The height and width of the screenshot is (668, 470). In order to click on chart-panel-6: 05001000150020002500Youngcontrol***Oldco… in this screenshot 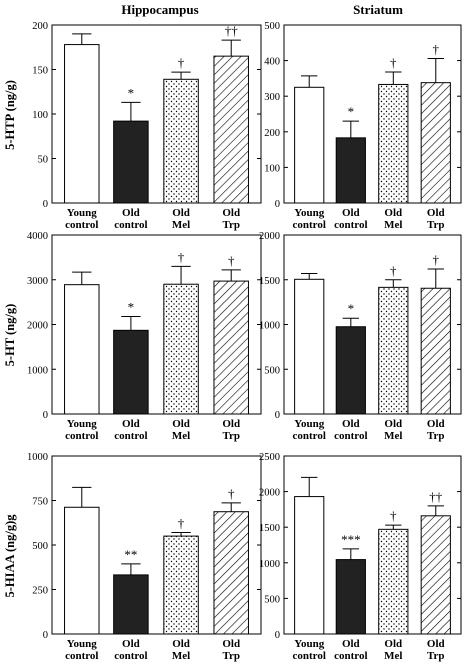, I will do `click(360, 557)`.